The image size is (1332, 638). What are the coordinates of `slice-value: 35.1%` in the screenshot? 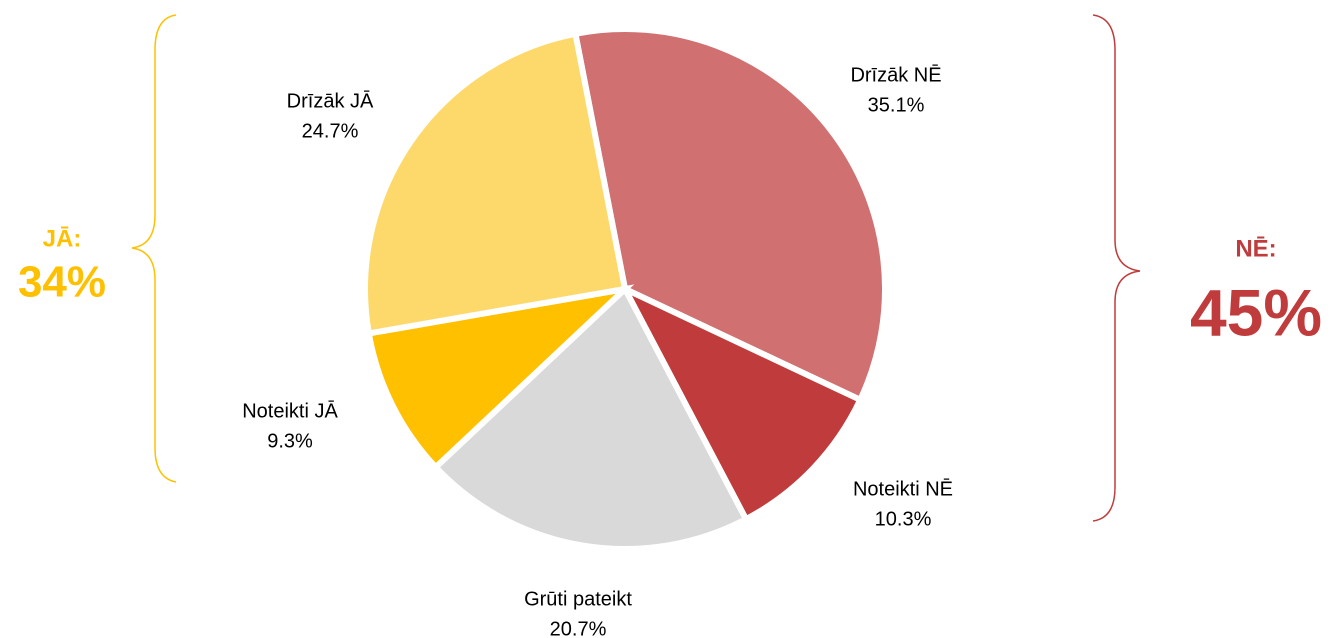 It's located at (896, 105).